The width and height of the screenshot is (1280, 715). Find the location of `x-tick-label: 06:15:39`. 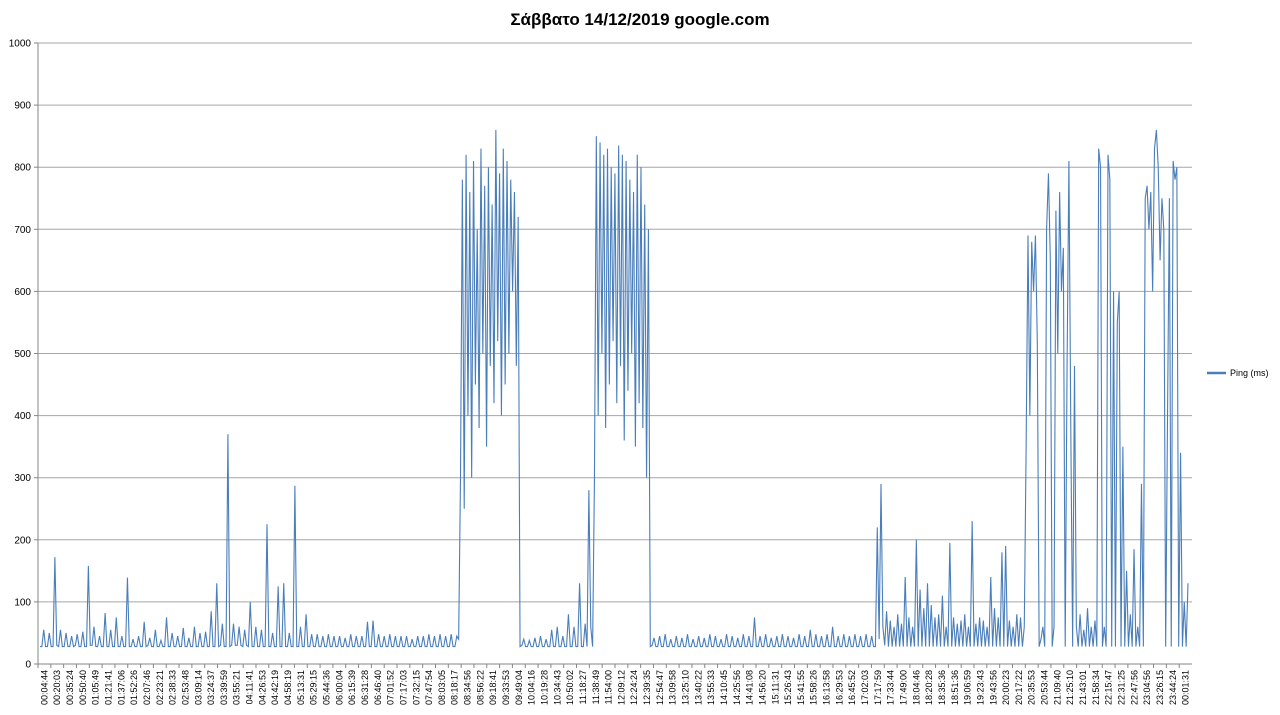

x-tick-label: 06:15:39 is located at coordinates (352, 687).